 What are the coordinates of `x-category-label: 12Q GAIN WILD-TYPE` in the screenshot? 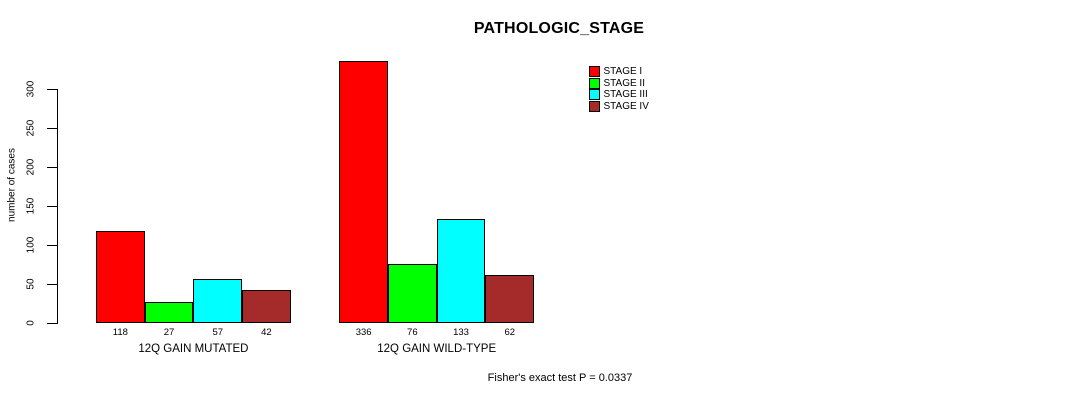 It's located at (437, 349).